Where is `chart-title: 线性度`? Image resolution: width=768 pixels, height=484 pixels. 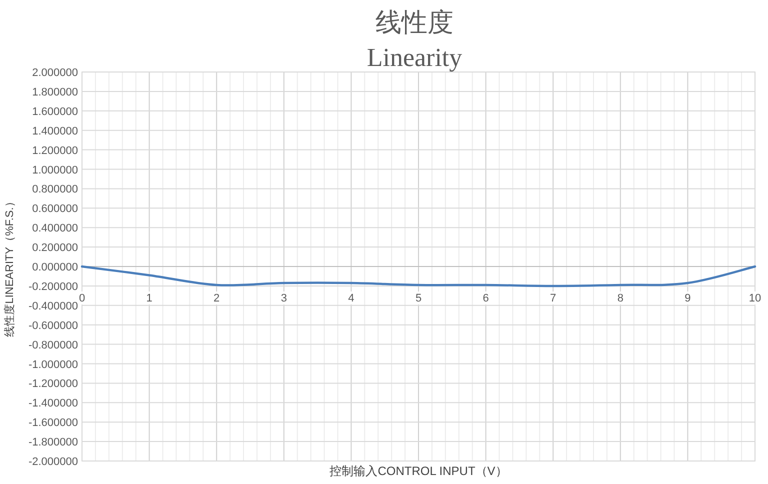
chart-title: 线性度 is located at coordinates (415, 22).